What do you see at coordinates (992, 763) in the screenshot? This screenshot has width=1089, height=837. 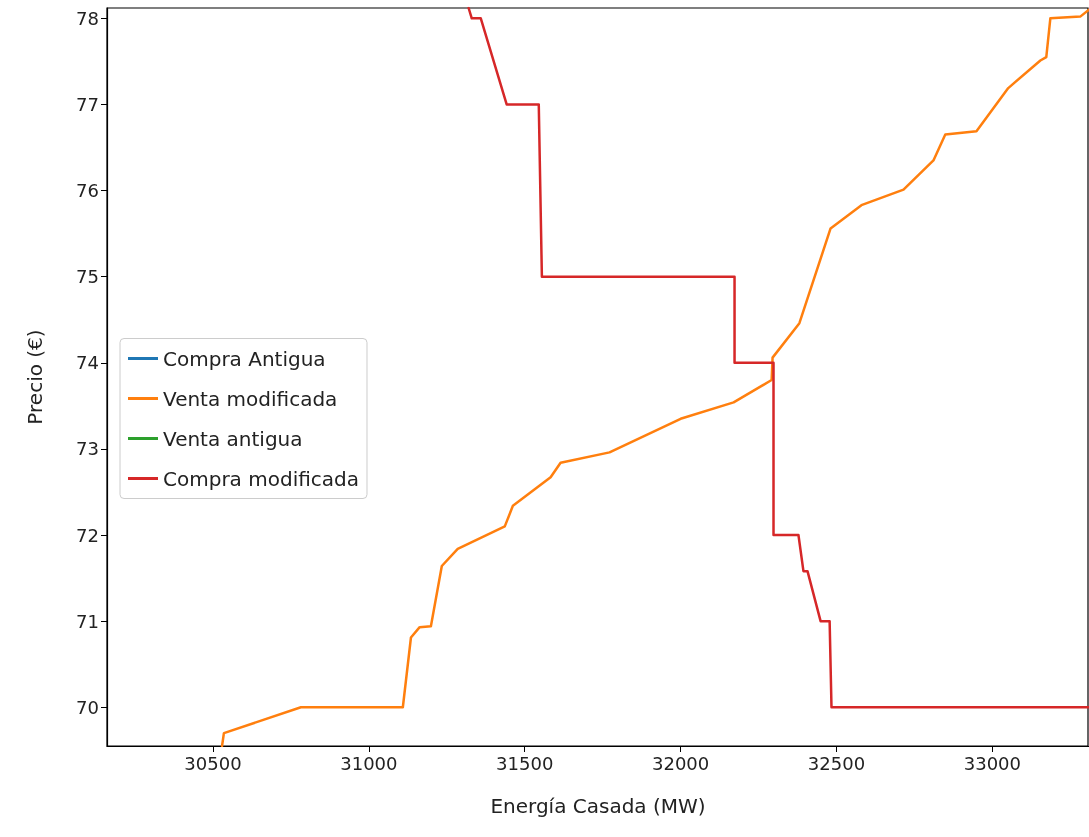 I see `x-tick-label: 33000` at bounding box center [992, 763].